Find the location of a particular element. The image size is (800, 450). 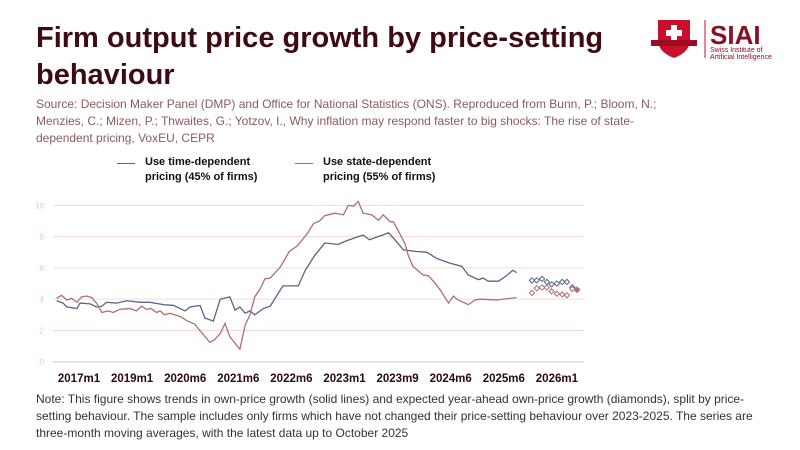

x-tick-label: 2024m6 is located at coordinates (451, 379).